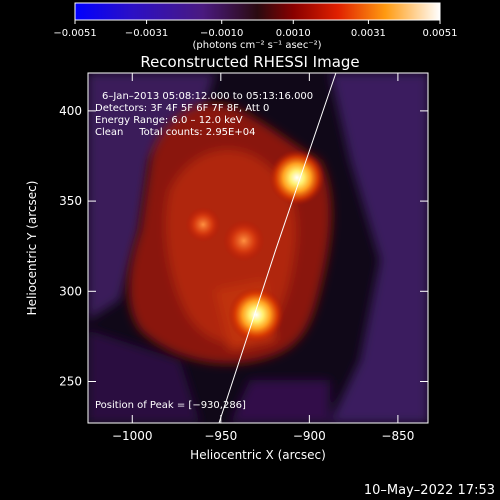 Image resolution: width=500 pixels, height=500 pixels. I want to click on y-tick-label: 400, so click(70, 111).